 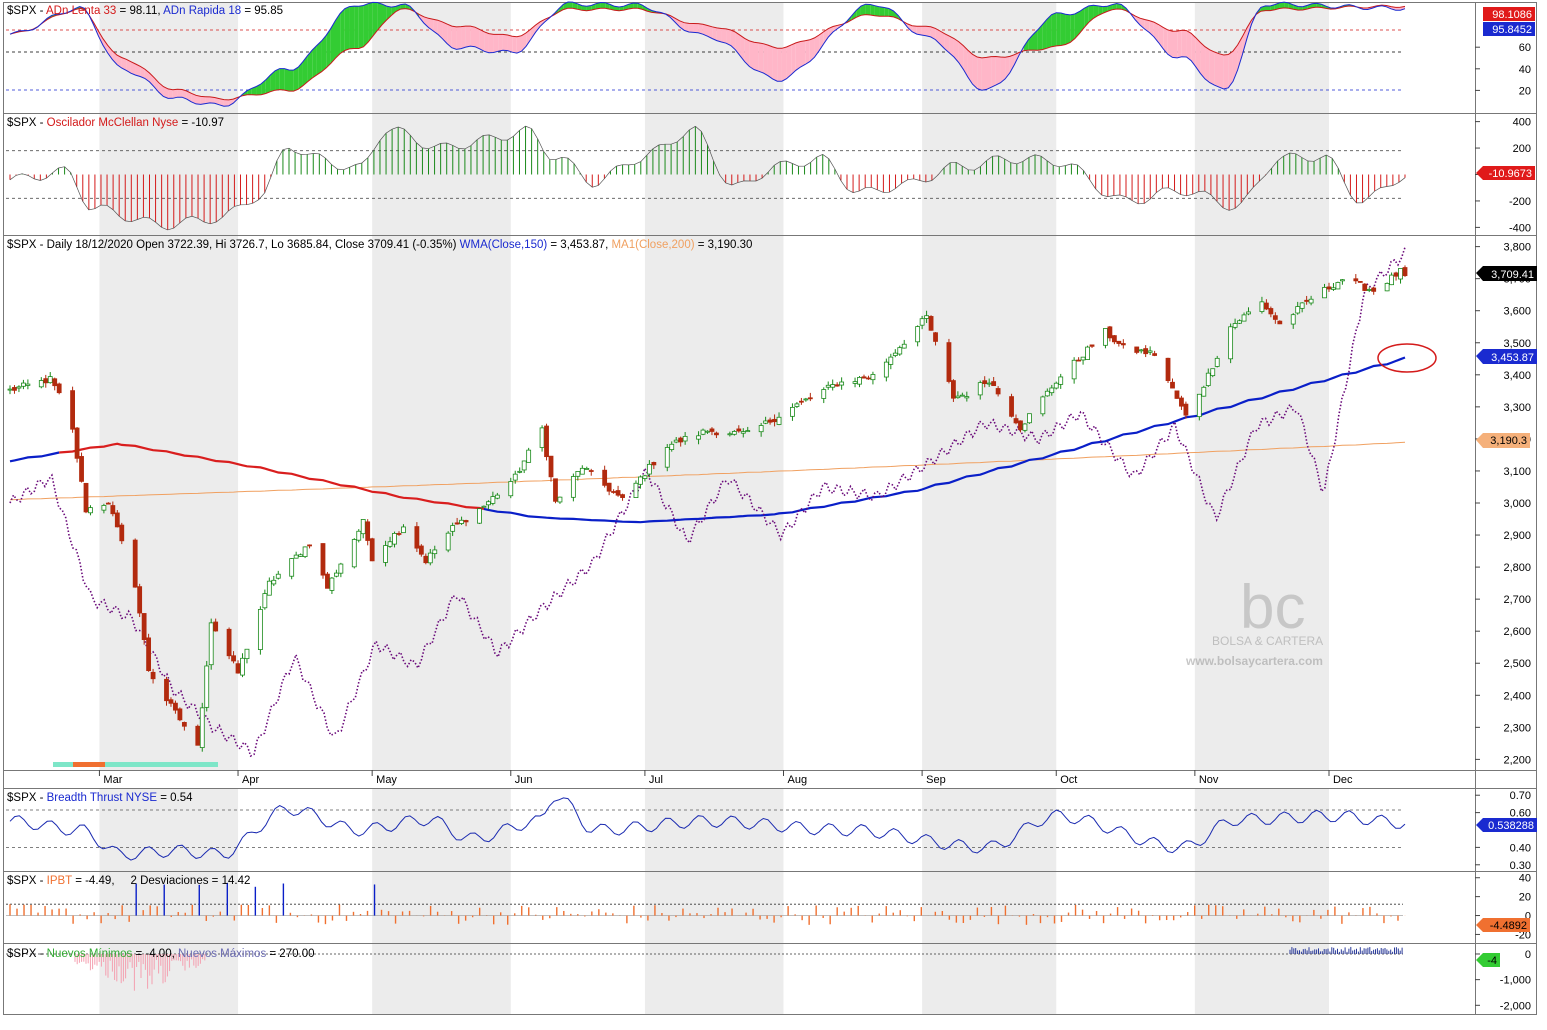 What do you see at coordinates (1517, 600) in the screenshot?
I see `y-tick-label: 2,700` at bounding box center [1517, 600].